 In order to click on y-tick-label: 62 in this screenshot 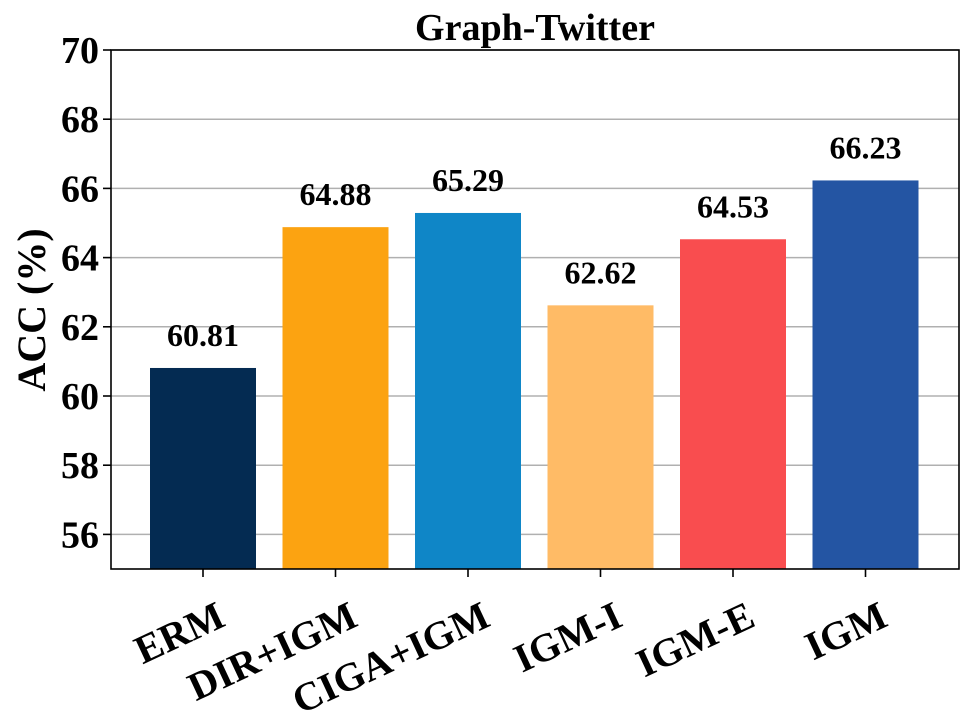, I will do `click(80, 328)`.